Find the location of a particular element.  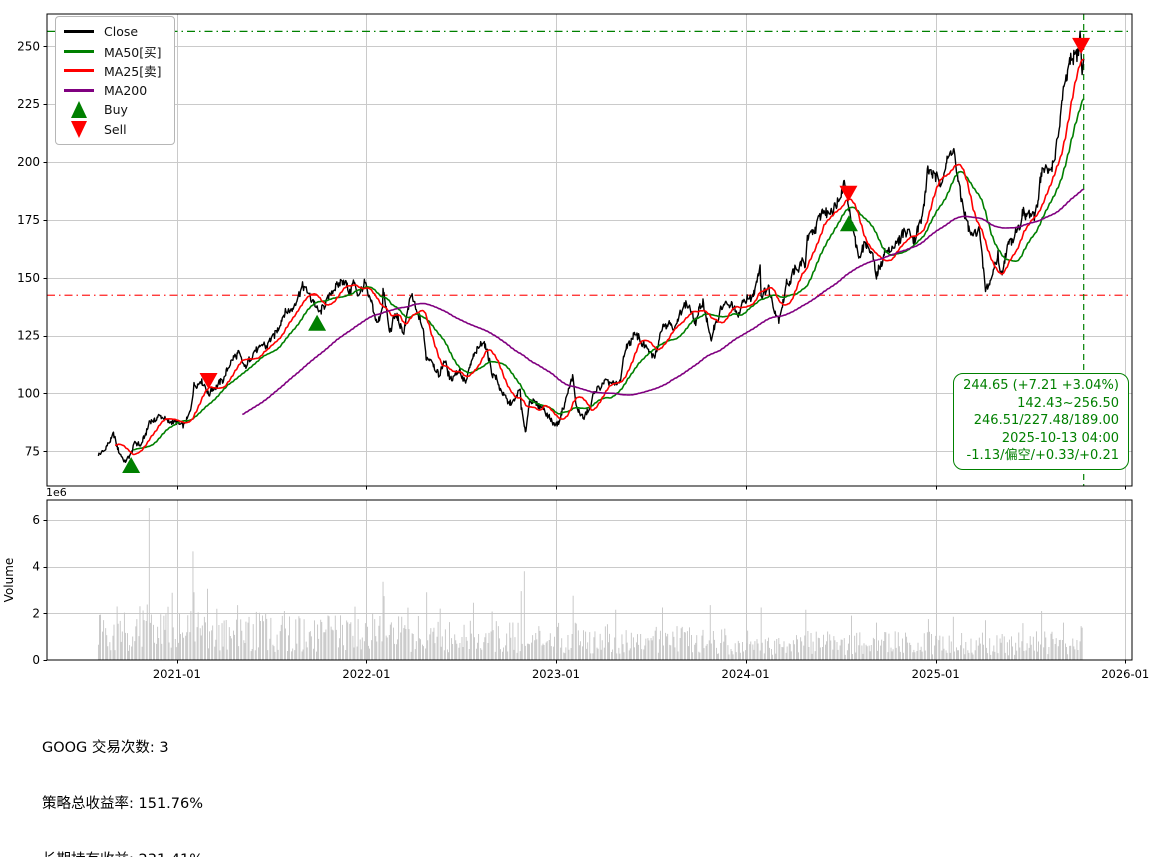

buy-marker-icon is located at coordinates (79, 110).